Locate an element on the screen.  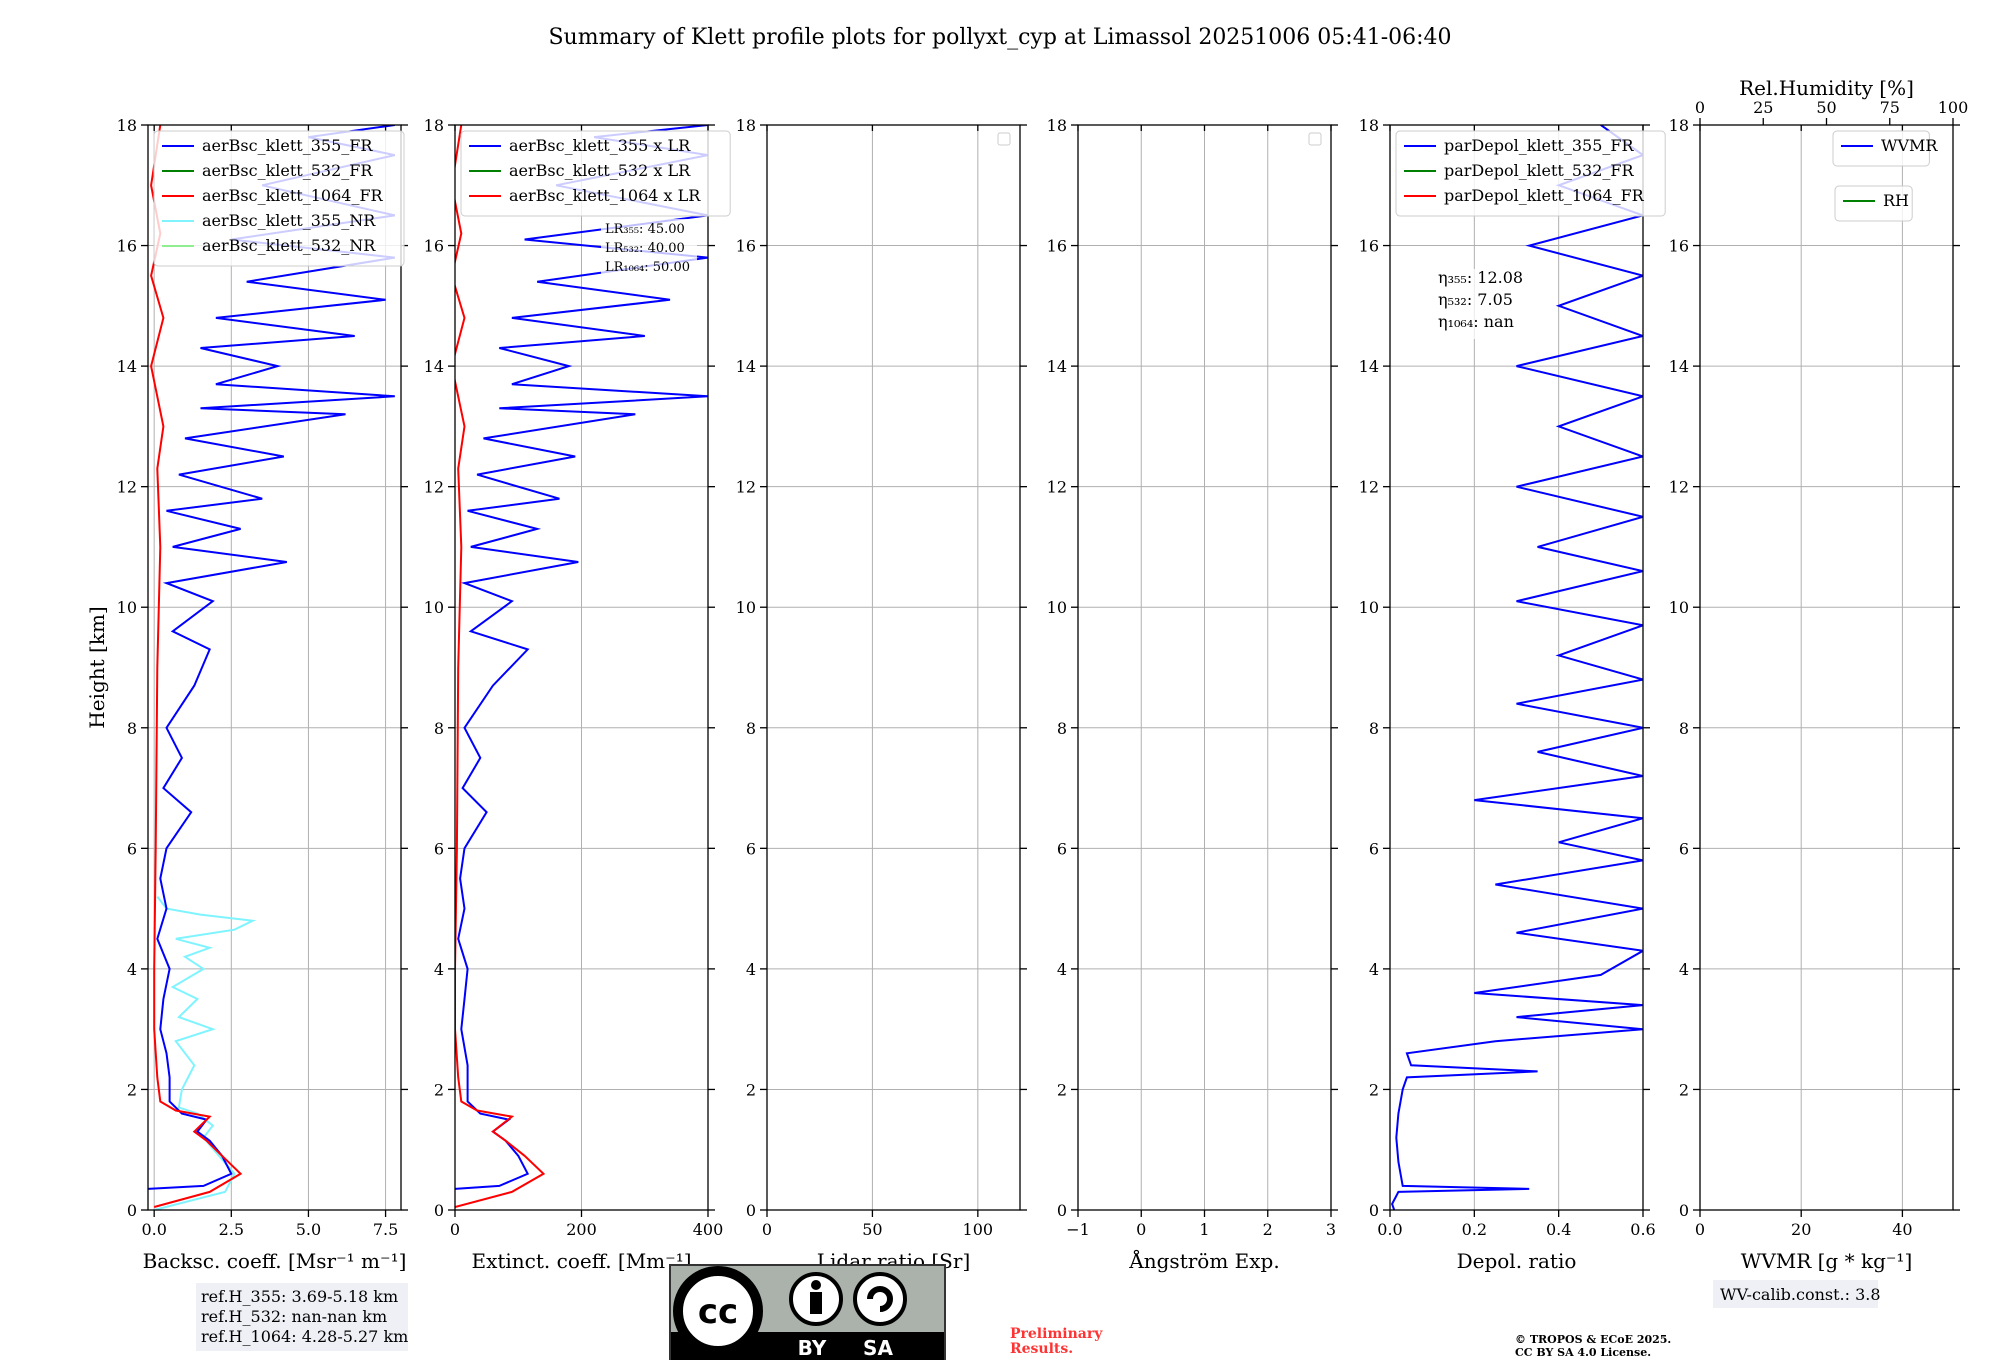
top-x-tick-label: 50 is located at coordinates (1826, 107).